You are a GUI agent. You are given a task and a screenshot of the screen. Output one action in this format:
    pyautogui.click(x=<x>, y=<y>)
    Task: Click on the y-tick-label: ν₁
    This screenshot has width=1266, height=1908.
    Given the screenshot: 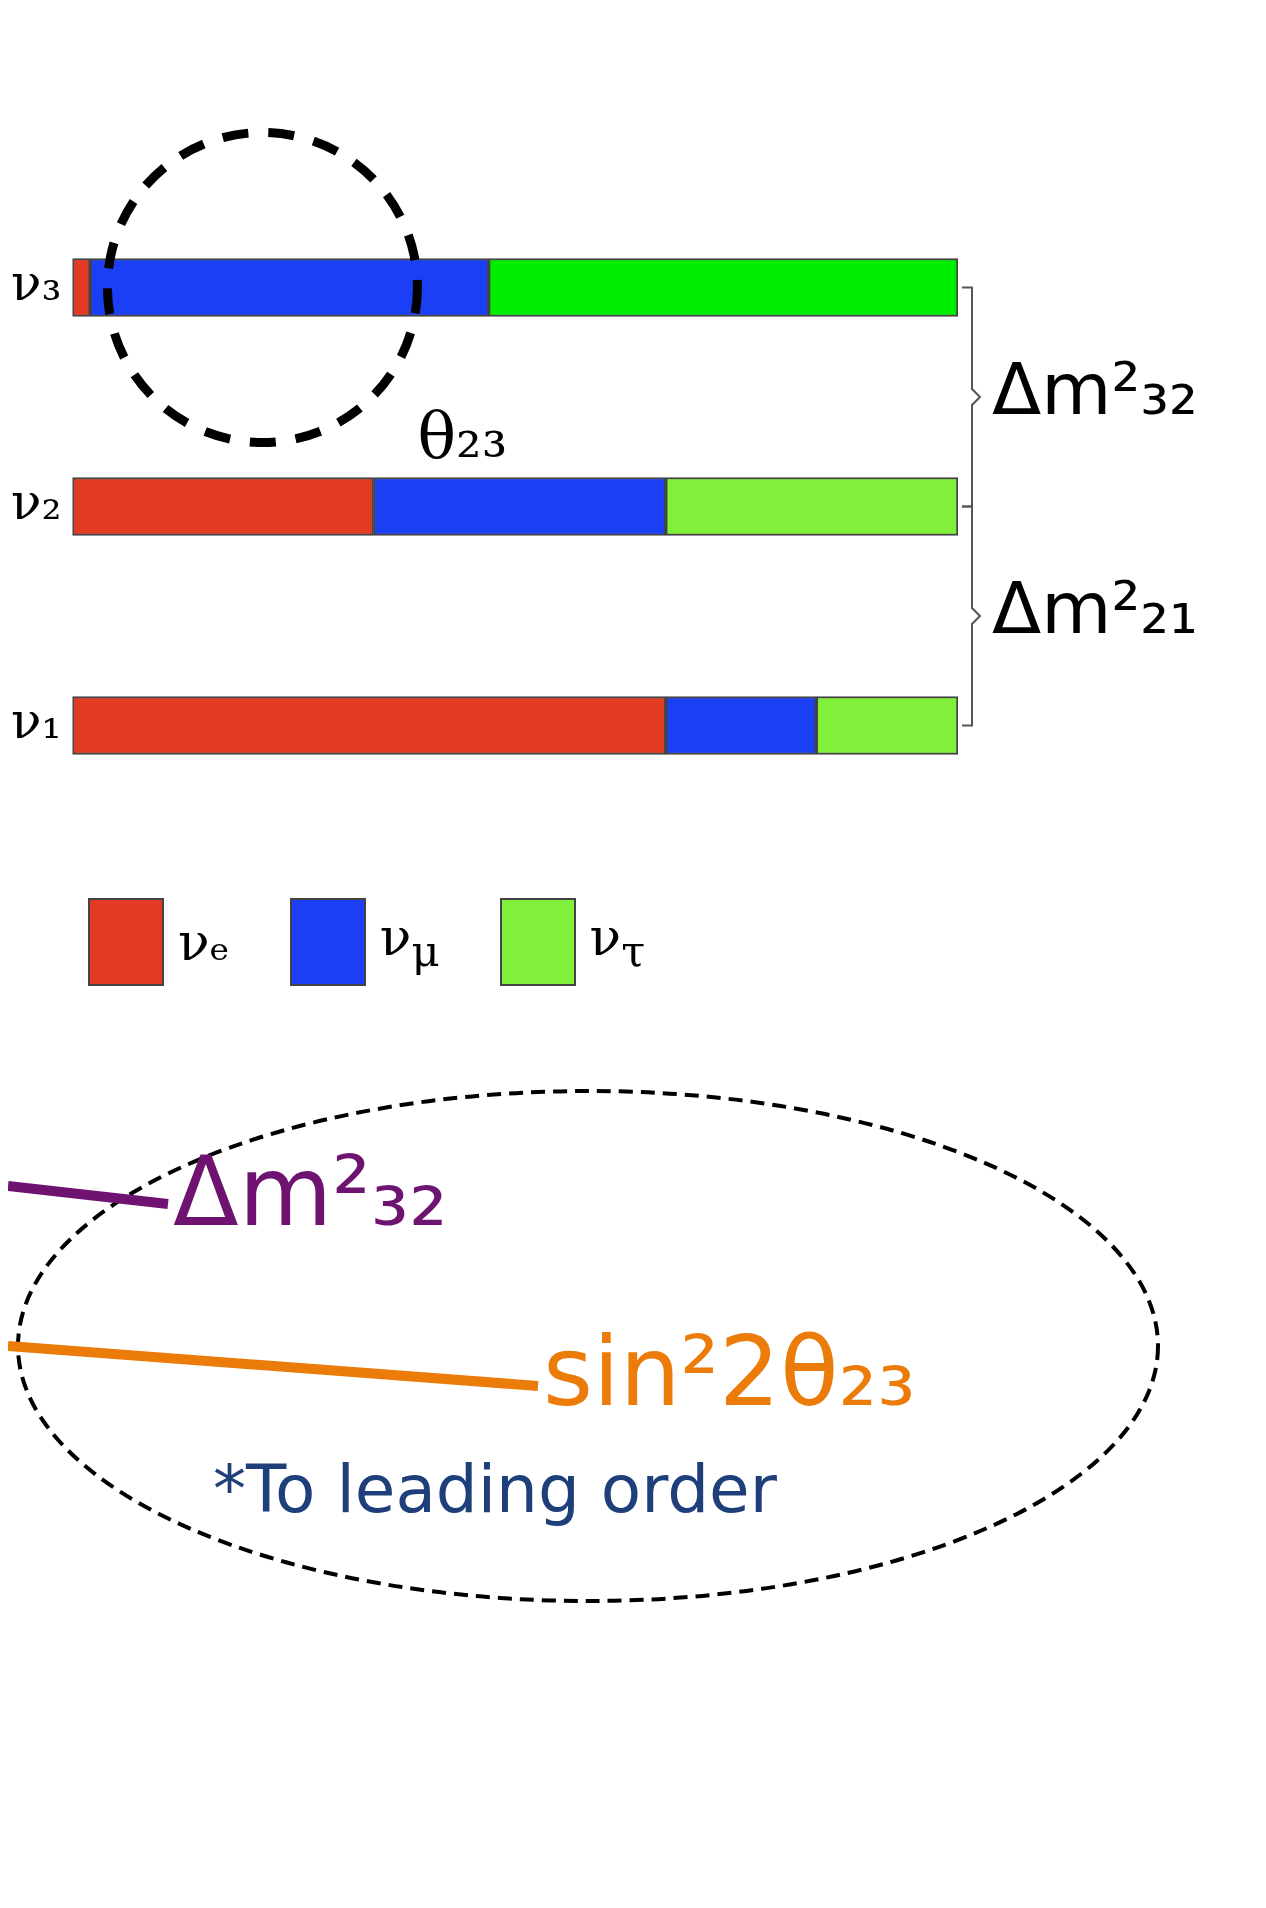 What is the action you would take?
    pyautogui.click(x=36, y=721)
    